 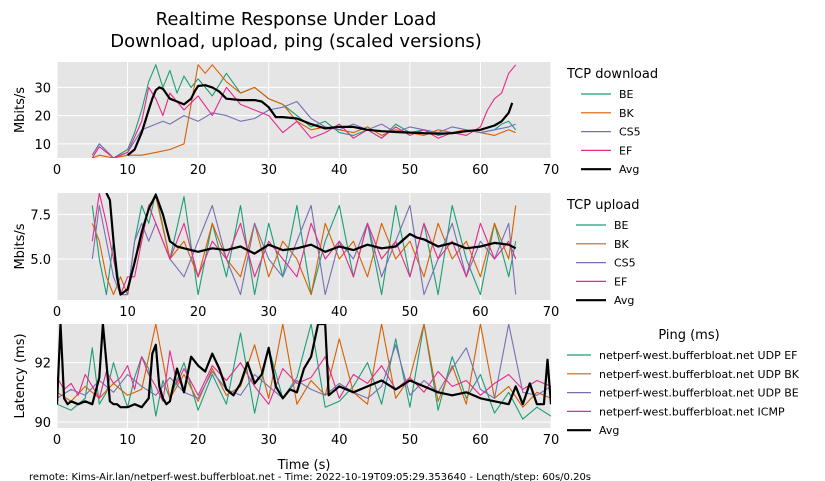 I want to click on download-x-tick-label: 70, so click(x=551, y=170).